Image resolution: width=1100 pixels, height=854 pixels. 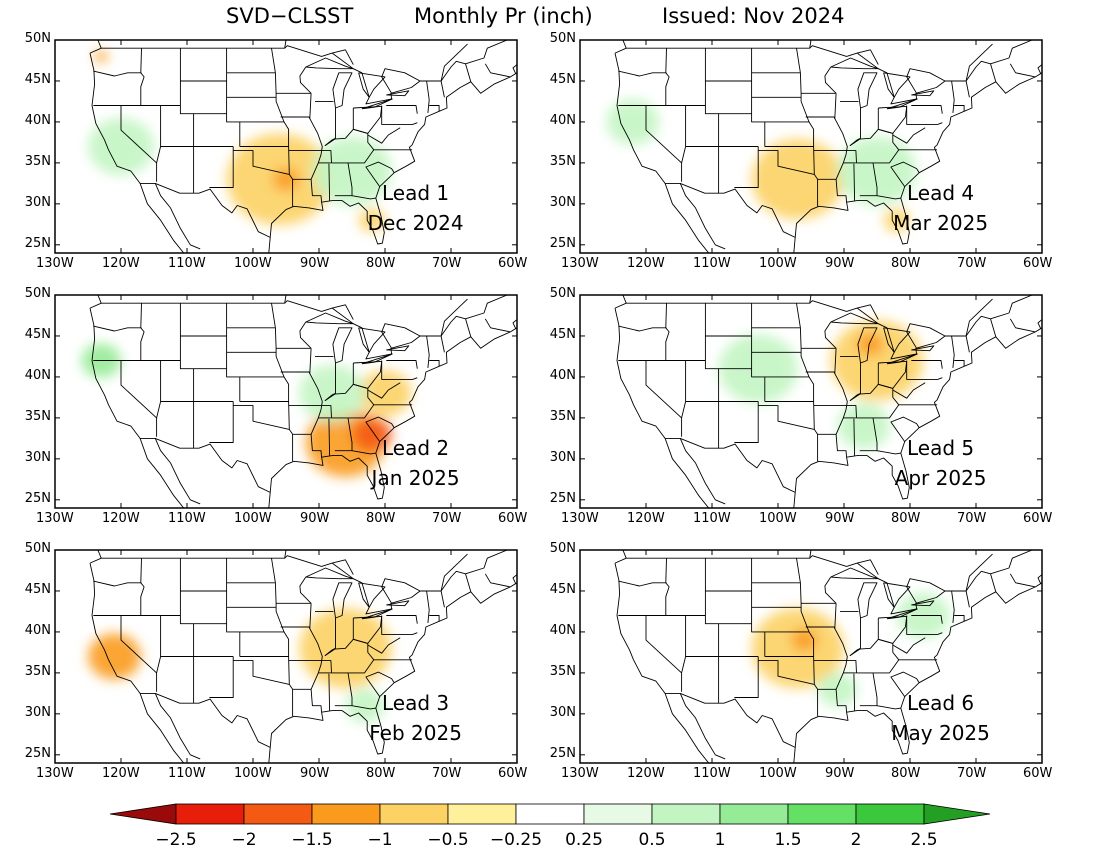 I want to click on lon-label: 80W, so click(x=381, y=263).